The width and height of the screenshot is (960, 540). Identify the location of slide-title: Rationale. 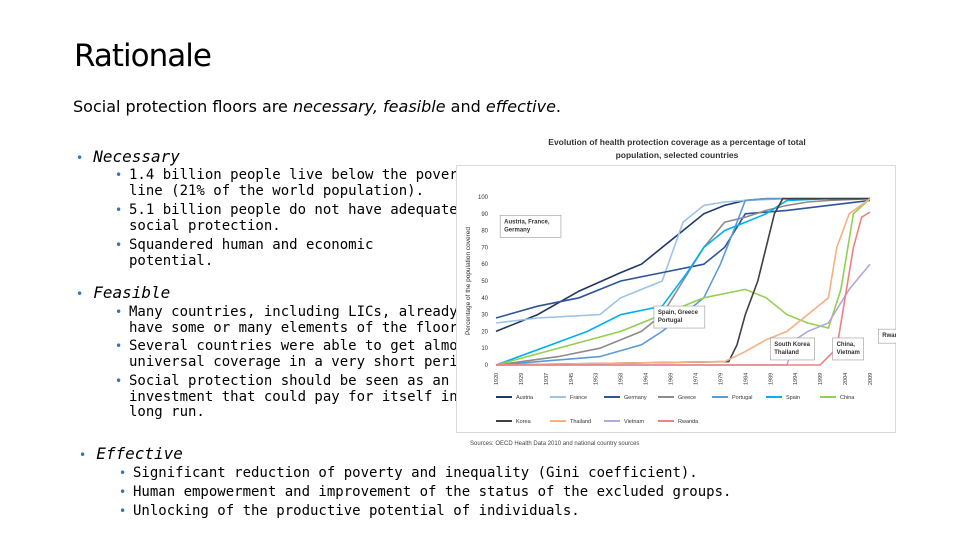
(143, 56).